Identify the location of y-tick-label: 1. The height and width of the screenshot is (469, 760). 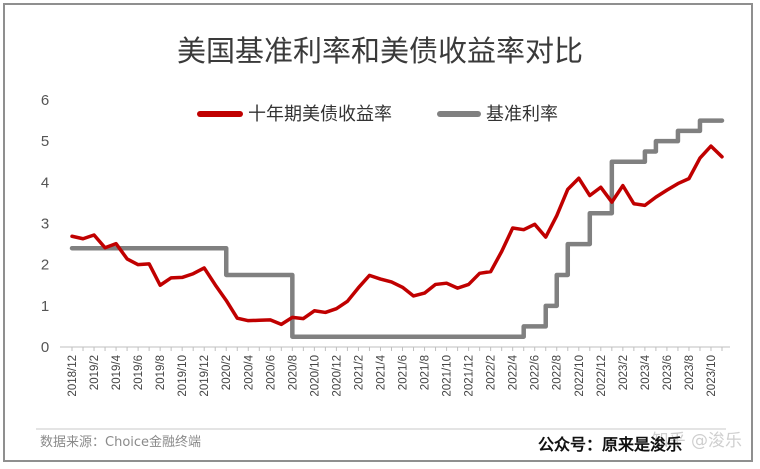
(45, 306).